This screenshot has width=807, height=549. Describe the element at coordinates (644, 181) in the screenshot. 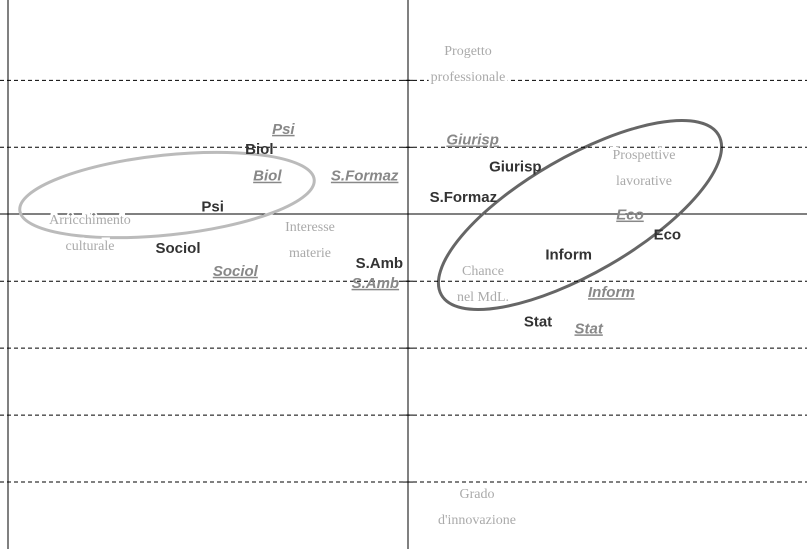

I see `annotation: lavorative` at that location.